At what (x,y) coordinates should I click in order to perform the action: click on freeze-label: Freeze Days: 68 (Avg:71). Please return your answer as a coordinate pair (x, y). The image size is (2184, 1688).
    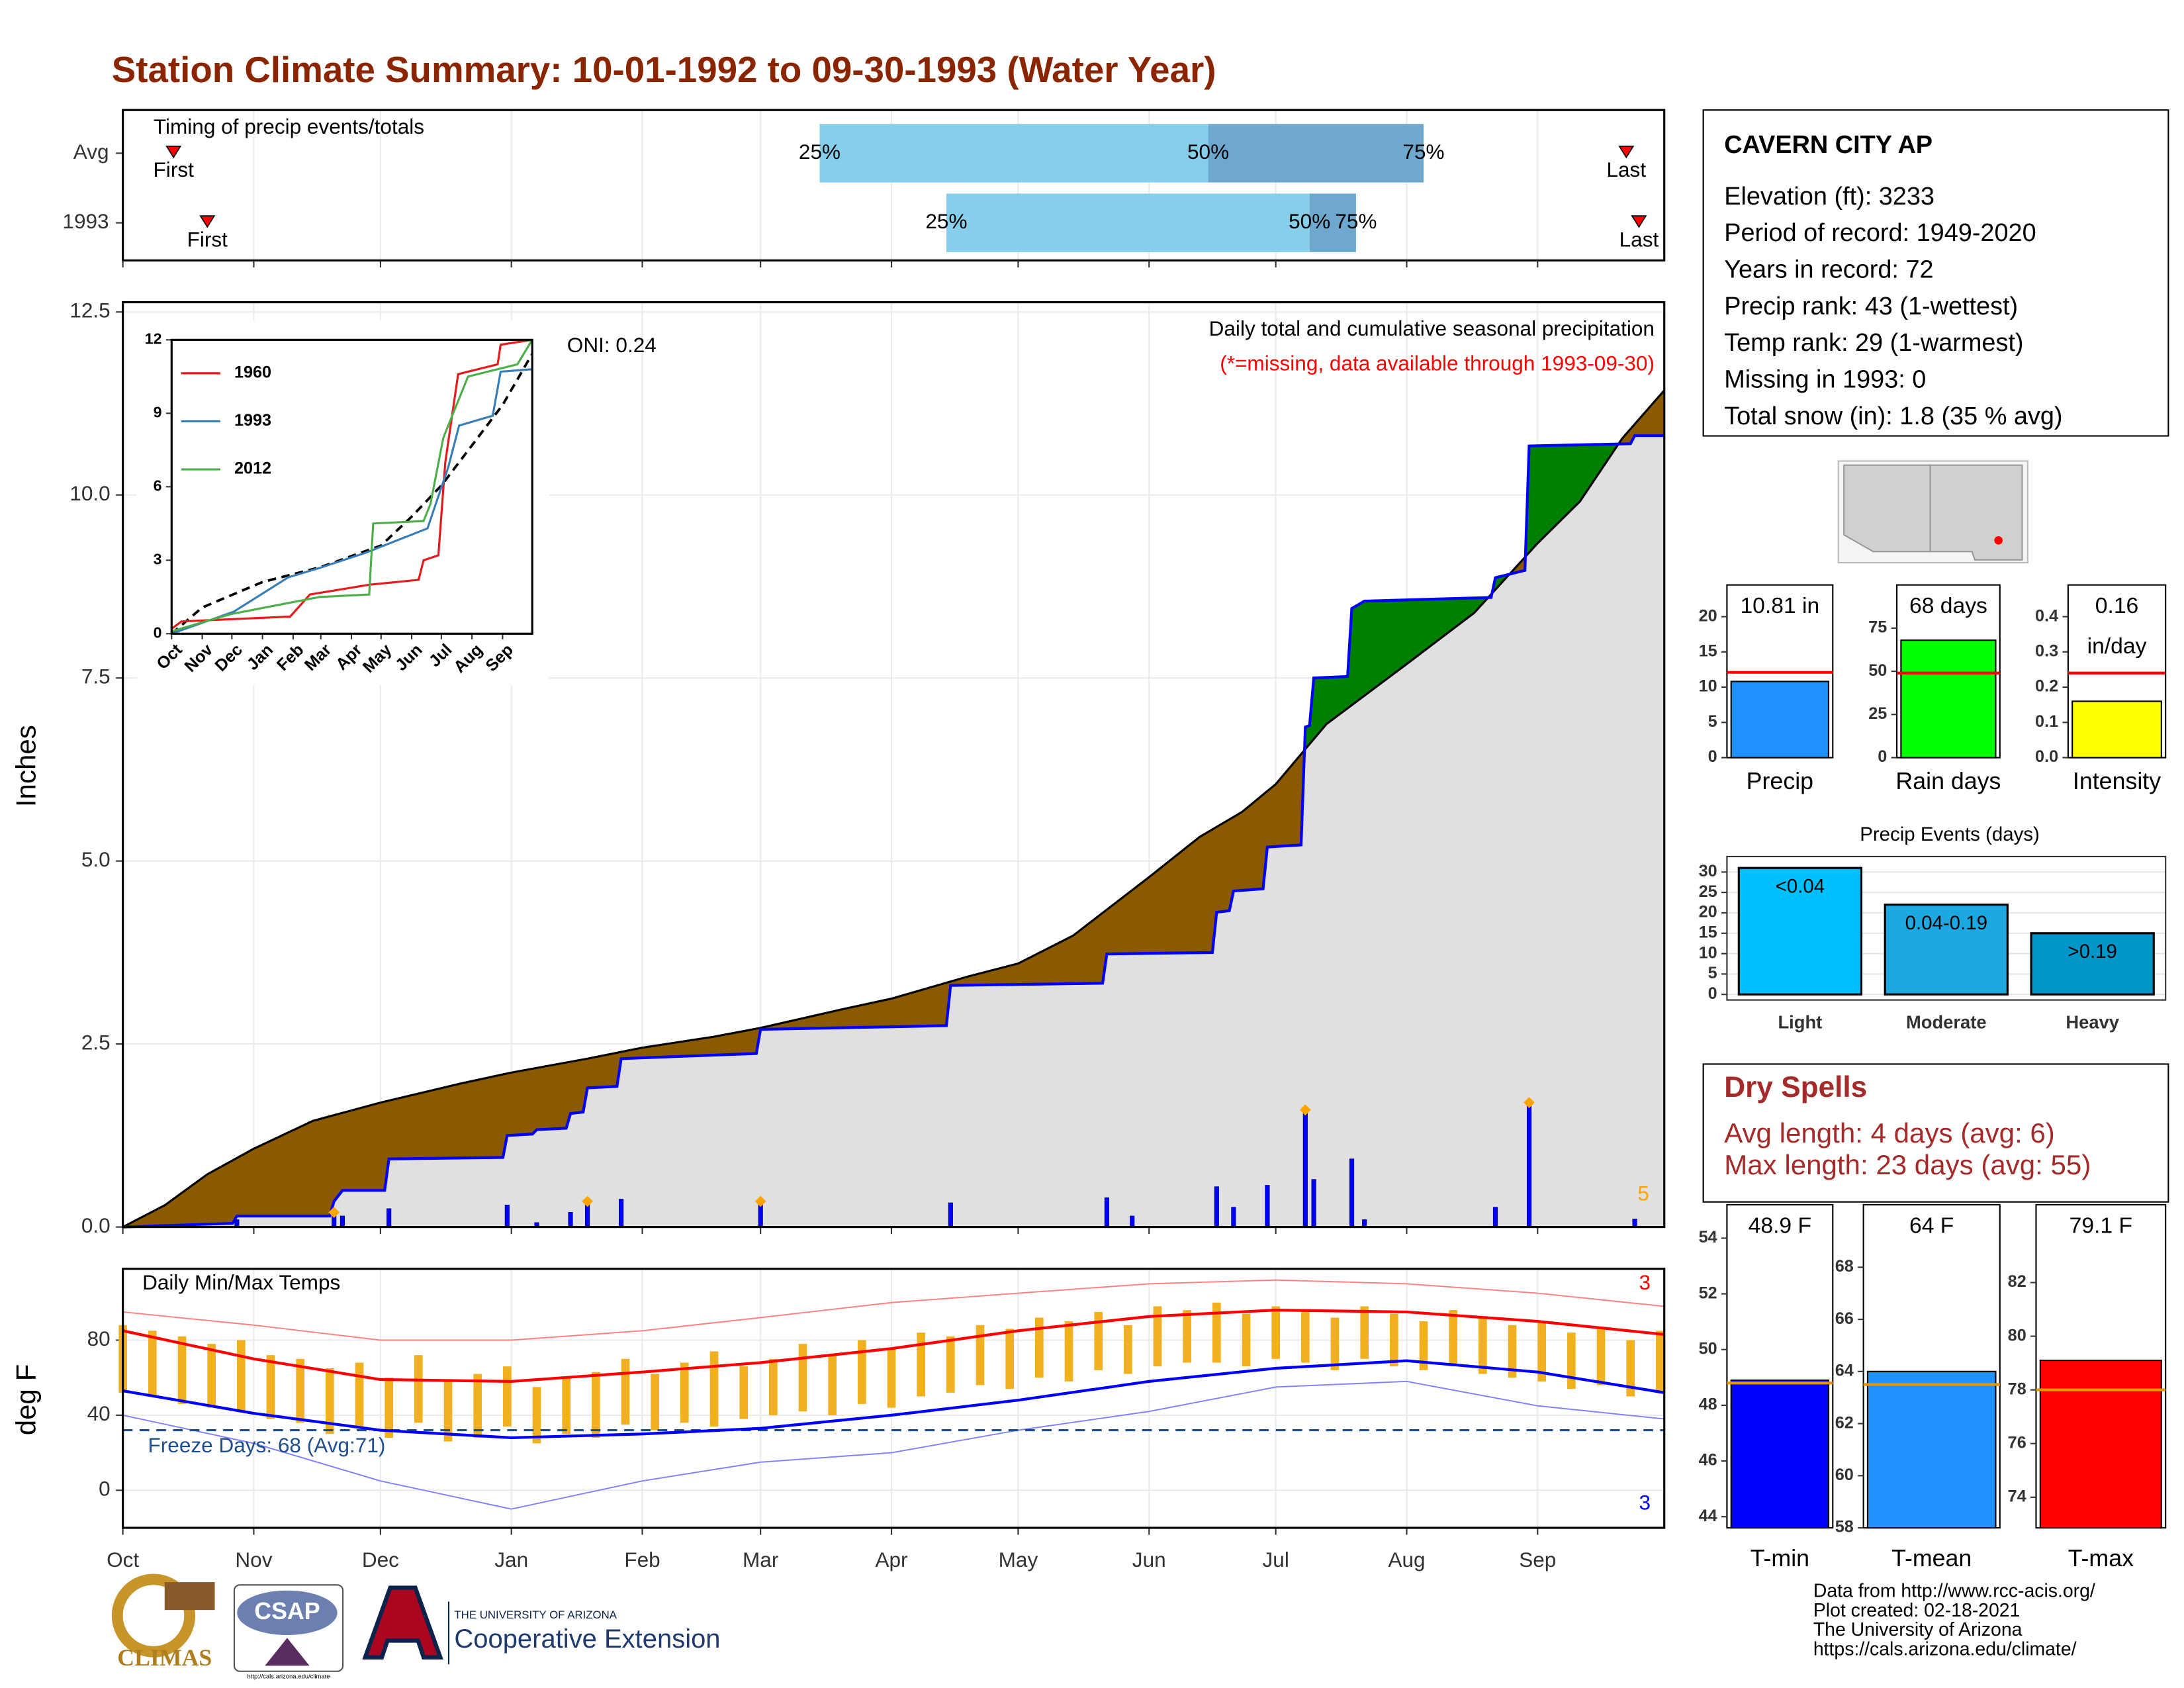
    Looking at the image, I should click on (267, 1445).